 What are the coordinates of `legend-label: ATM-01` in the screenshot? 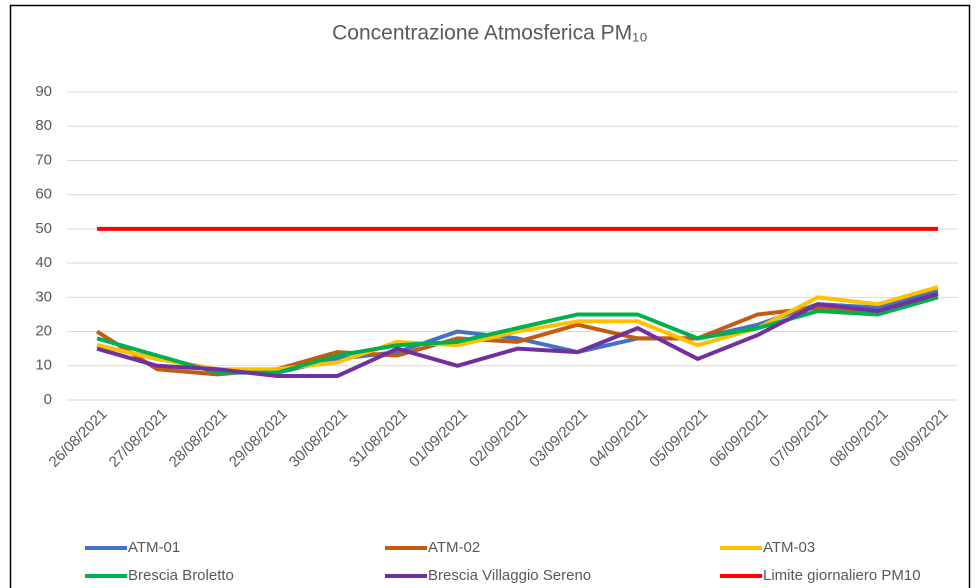 It's located at (154, 547).